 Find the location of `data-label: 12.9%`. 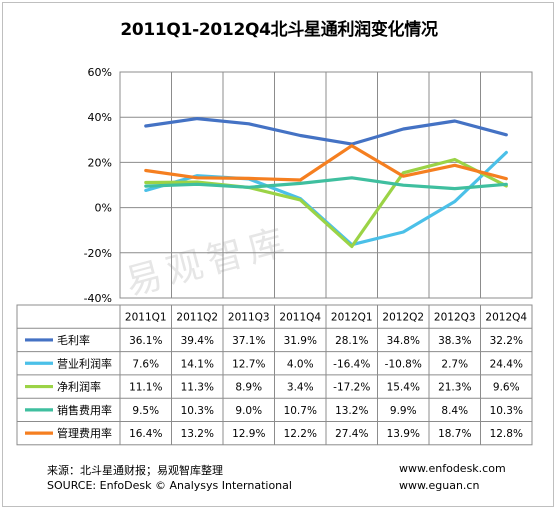

data-label: 12.9% is located at coordinates (248, 434).